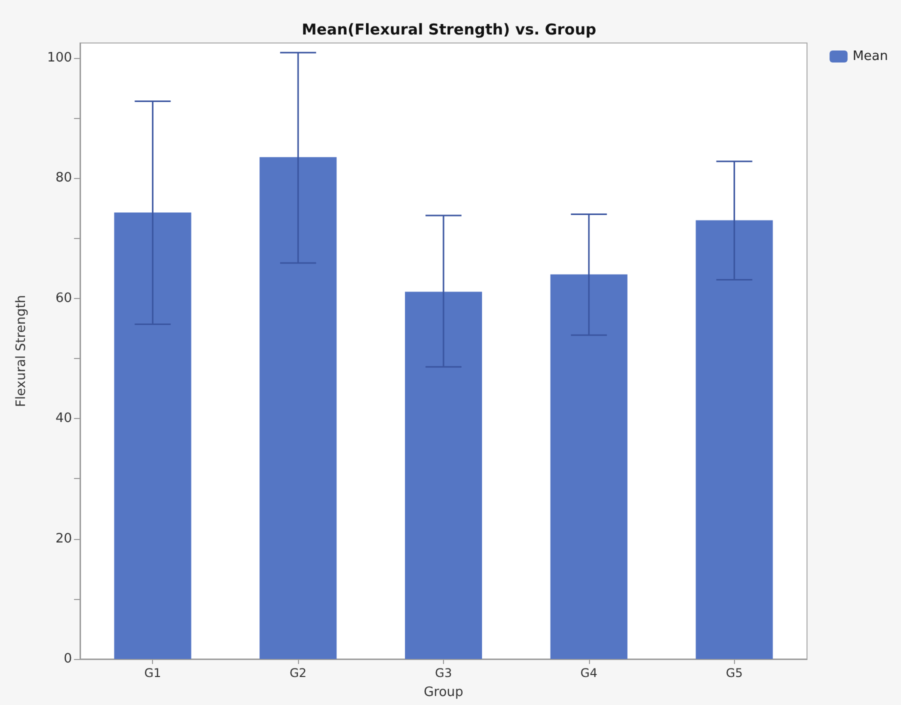 Image resolution: width=901 pixels, height=705 pixels. Describe the element at coordinates (63, 298) in the screenshot. I see `y-tick-label: 60` at that location.